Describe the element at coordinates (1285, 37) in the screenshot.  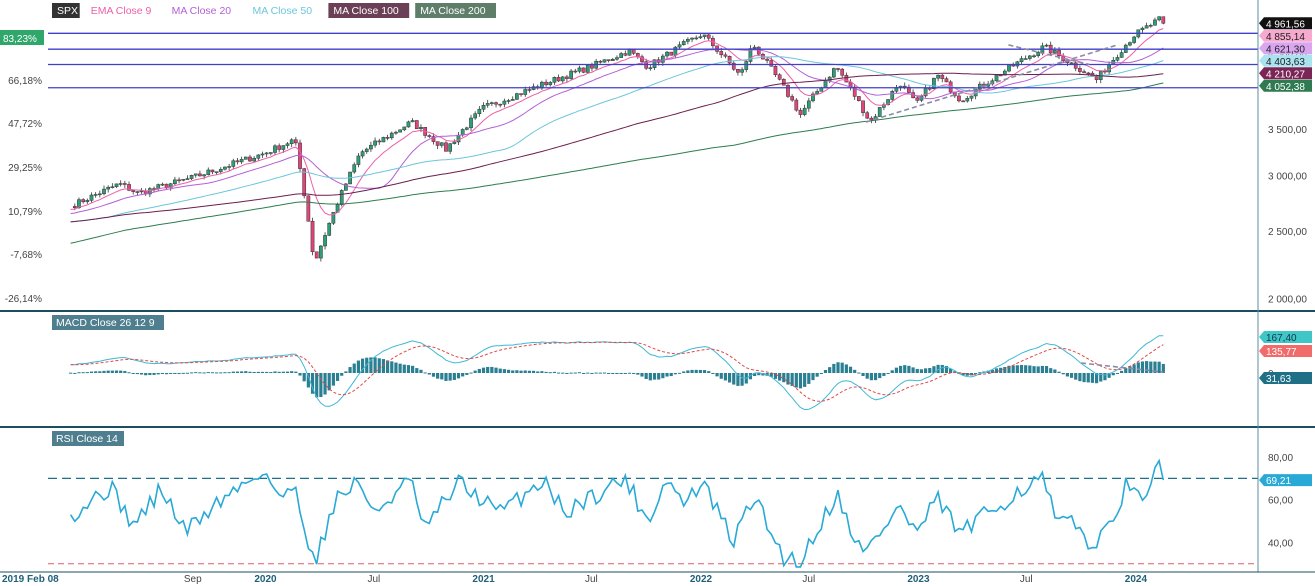
I see `price-badge-label: 4 855,14` at that location.